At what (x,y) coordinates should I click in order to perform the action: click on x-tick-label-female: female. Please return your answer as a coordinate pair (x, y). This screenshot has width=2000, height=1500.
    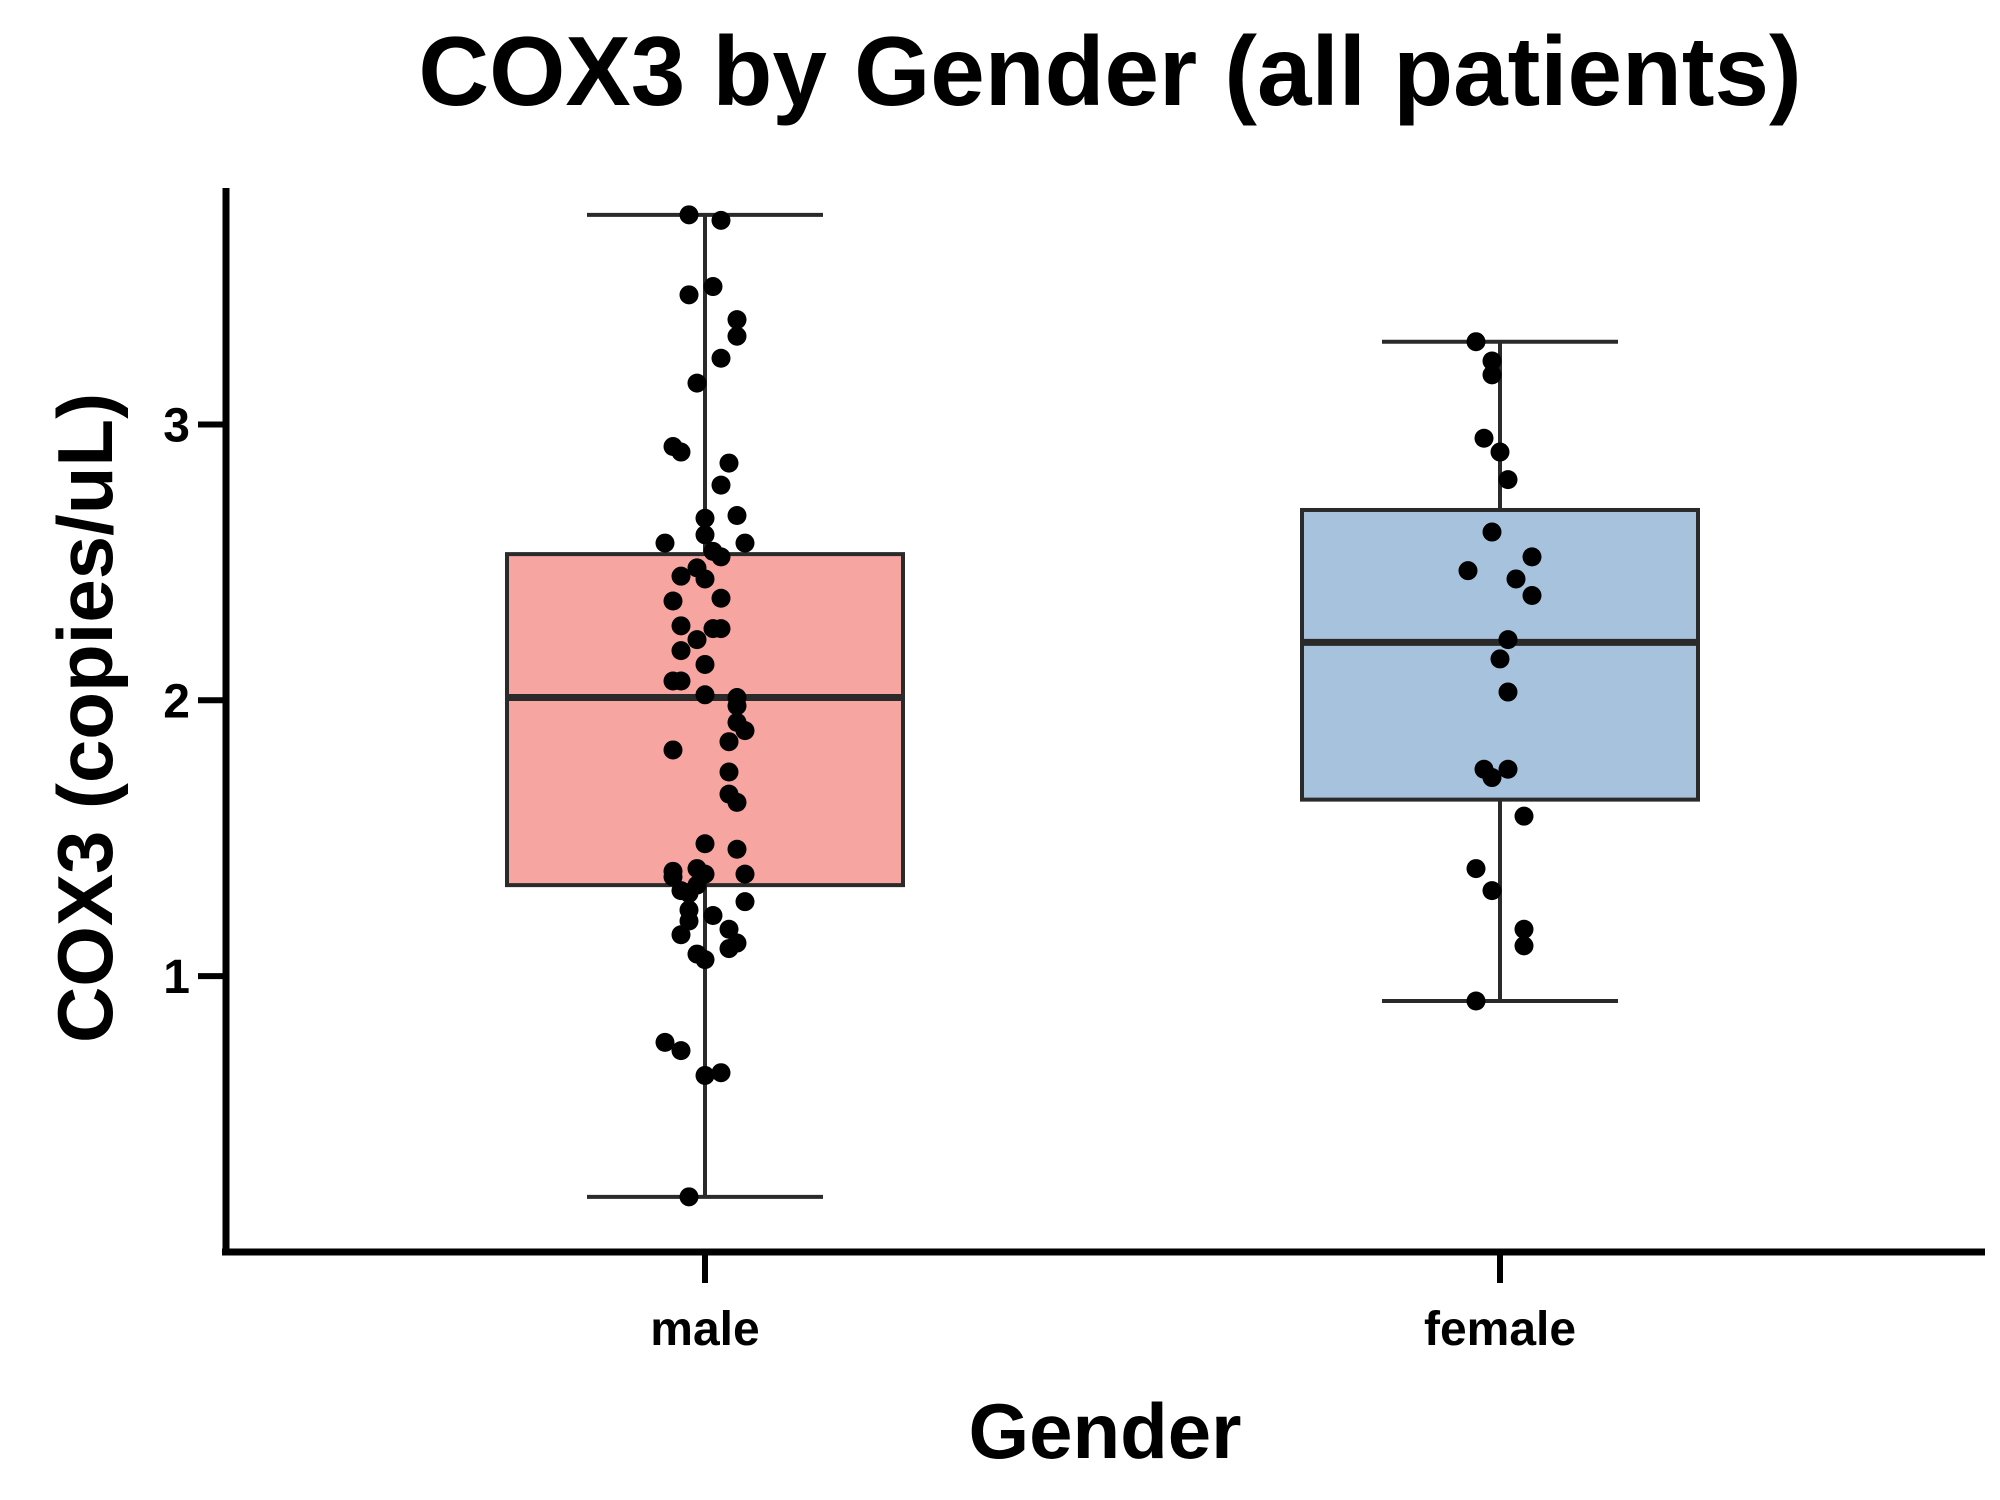
    Looking at the image, I should click on (1500, 1329).